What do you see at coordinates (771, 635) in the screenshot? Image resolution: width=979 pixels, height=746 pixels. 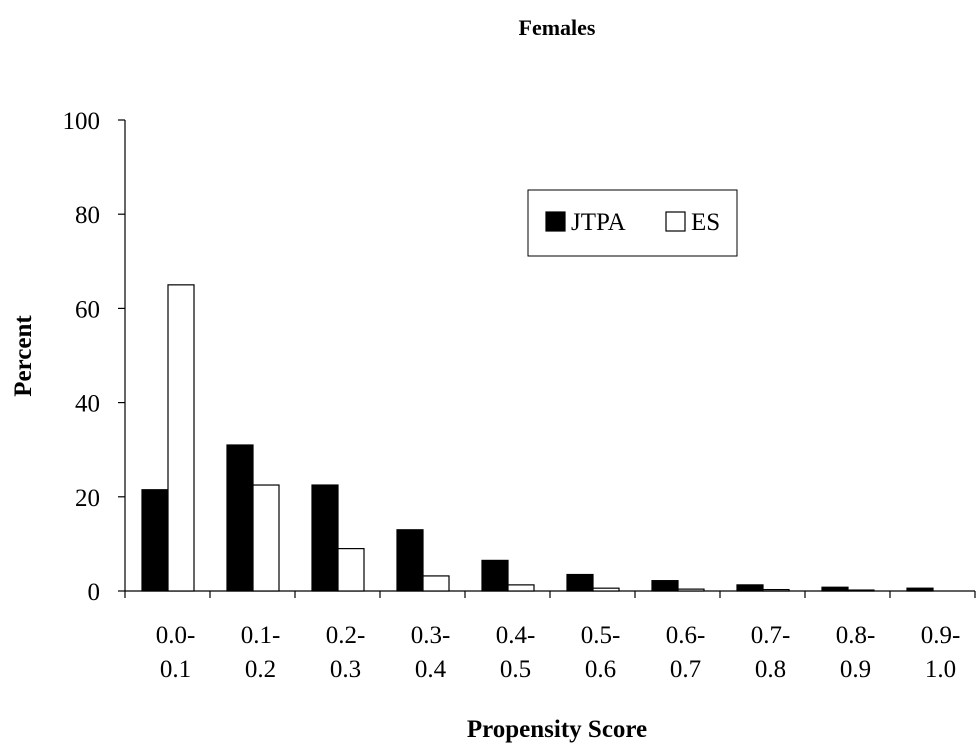 I see `x-tick-label: 0.7-` at bounding box center [771, 635].